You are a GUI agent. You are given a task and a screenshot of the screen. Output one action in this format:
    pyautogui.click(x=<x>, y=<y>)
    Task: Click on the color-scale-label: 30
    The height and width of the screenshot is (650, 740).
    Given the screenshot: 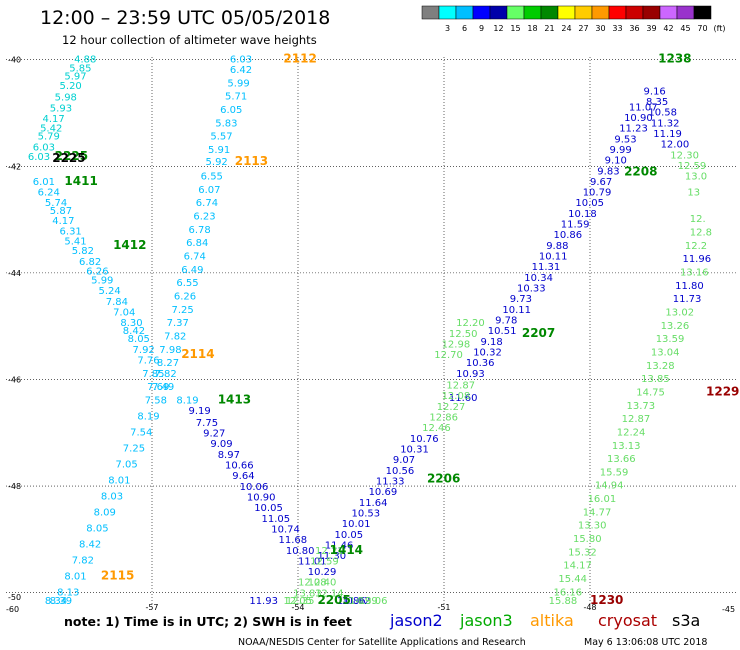 What is the action you would take?
    pyautogui.click(x=600, y=28)
    